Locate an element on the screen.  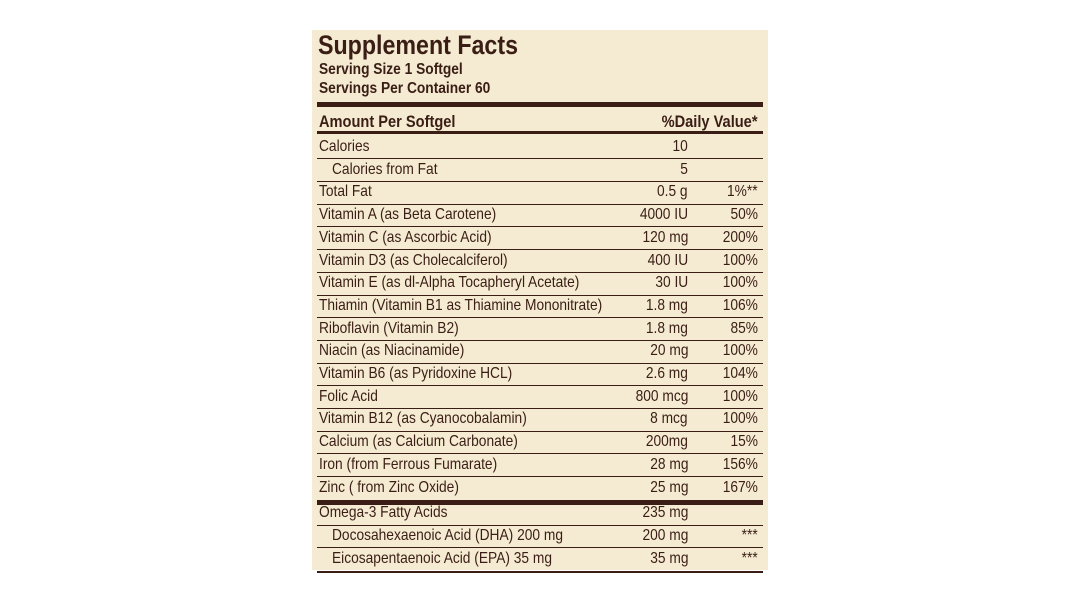
amount: 200mg is located at coordinates (666, 442).